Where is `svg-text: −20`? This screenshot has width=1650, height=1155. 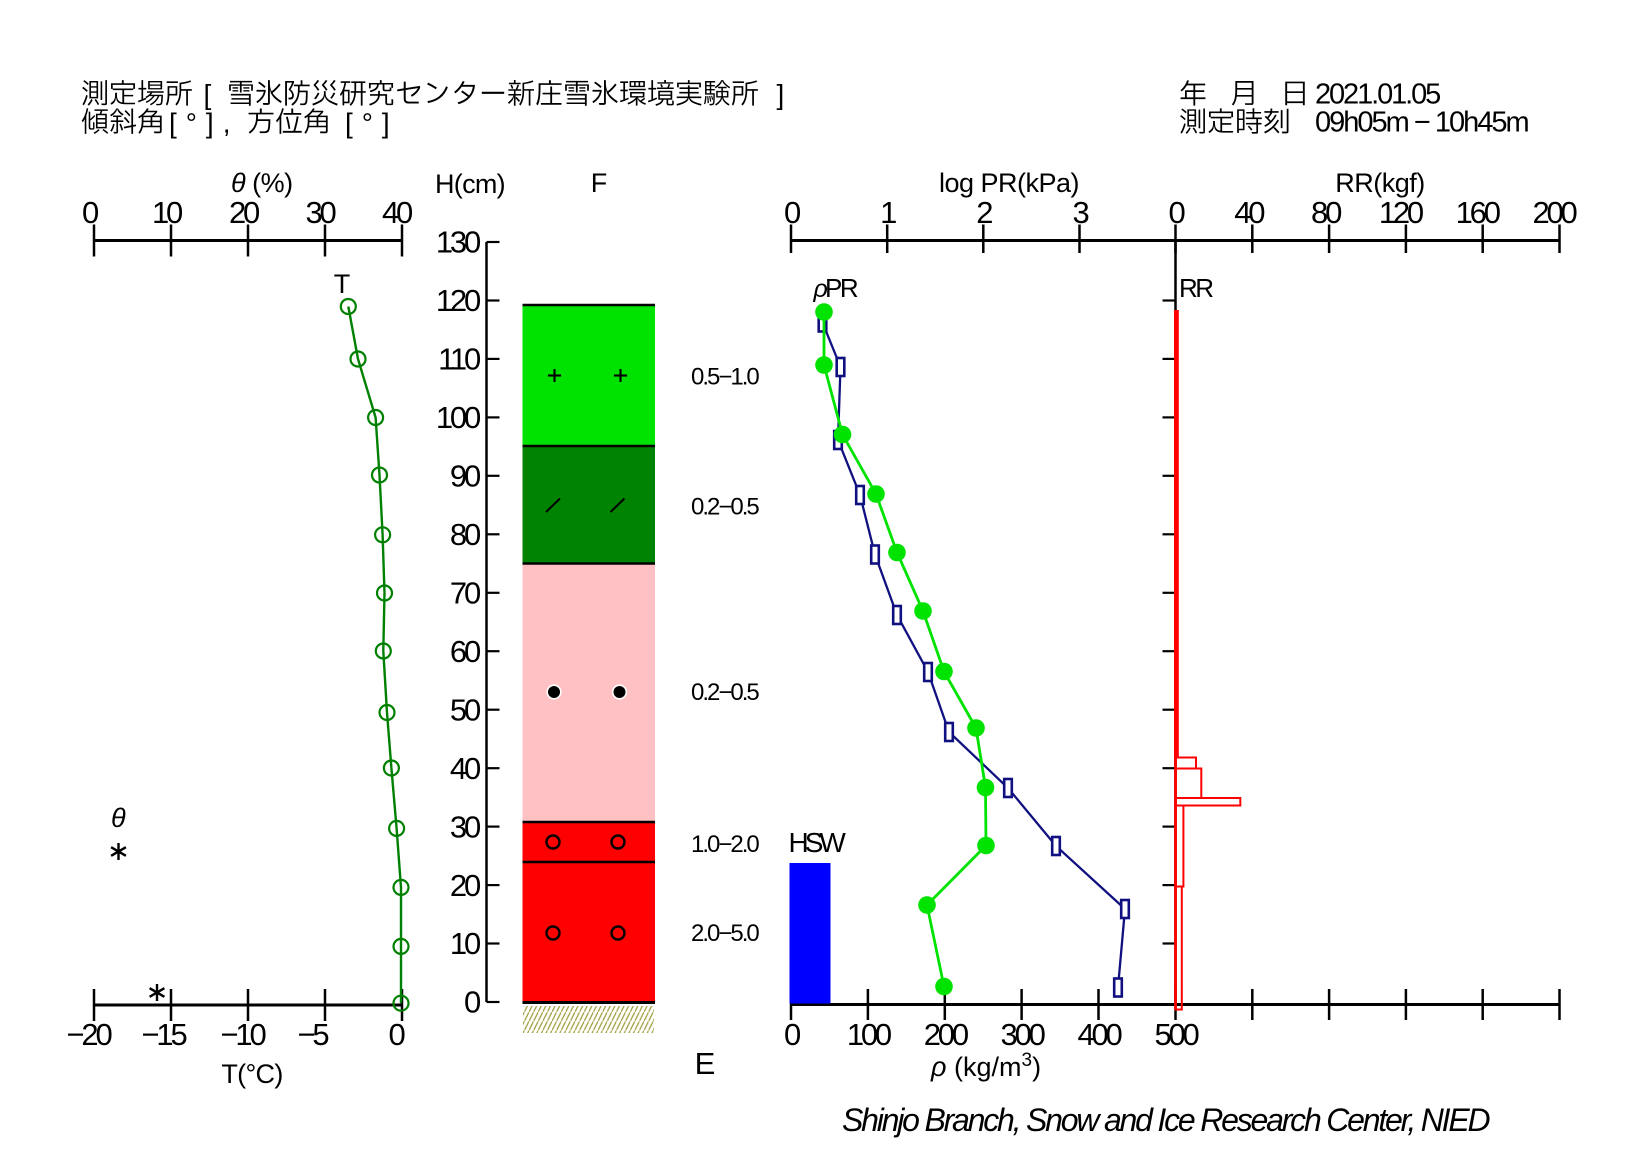
svg-text: −20 is located at coordinates (90, 1034).